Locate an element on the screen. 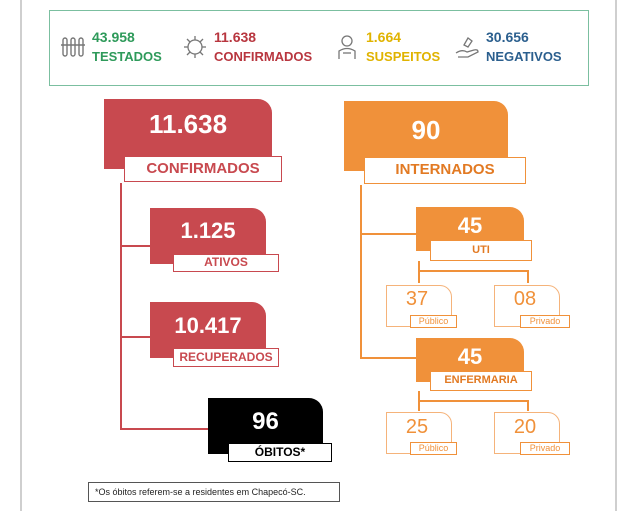 The width and height of the screenshot is (637, 511). suspeitos-label: SUSPEITOS is located at coordinates (403, 56).